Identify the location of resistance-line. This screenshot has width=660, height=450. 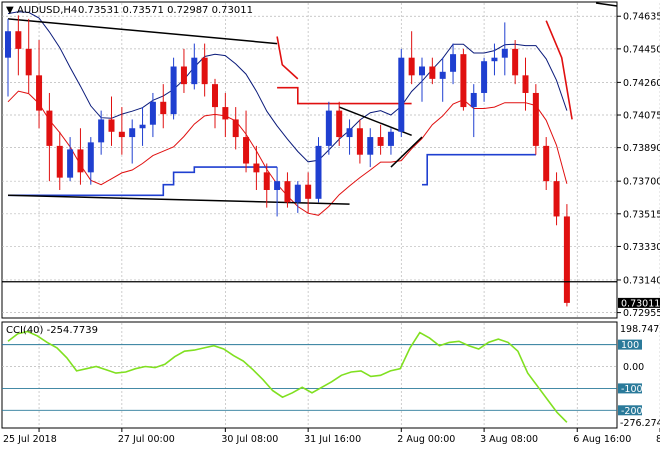
(344, 95).